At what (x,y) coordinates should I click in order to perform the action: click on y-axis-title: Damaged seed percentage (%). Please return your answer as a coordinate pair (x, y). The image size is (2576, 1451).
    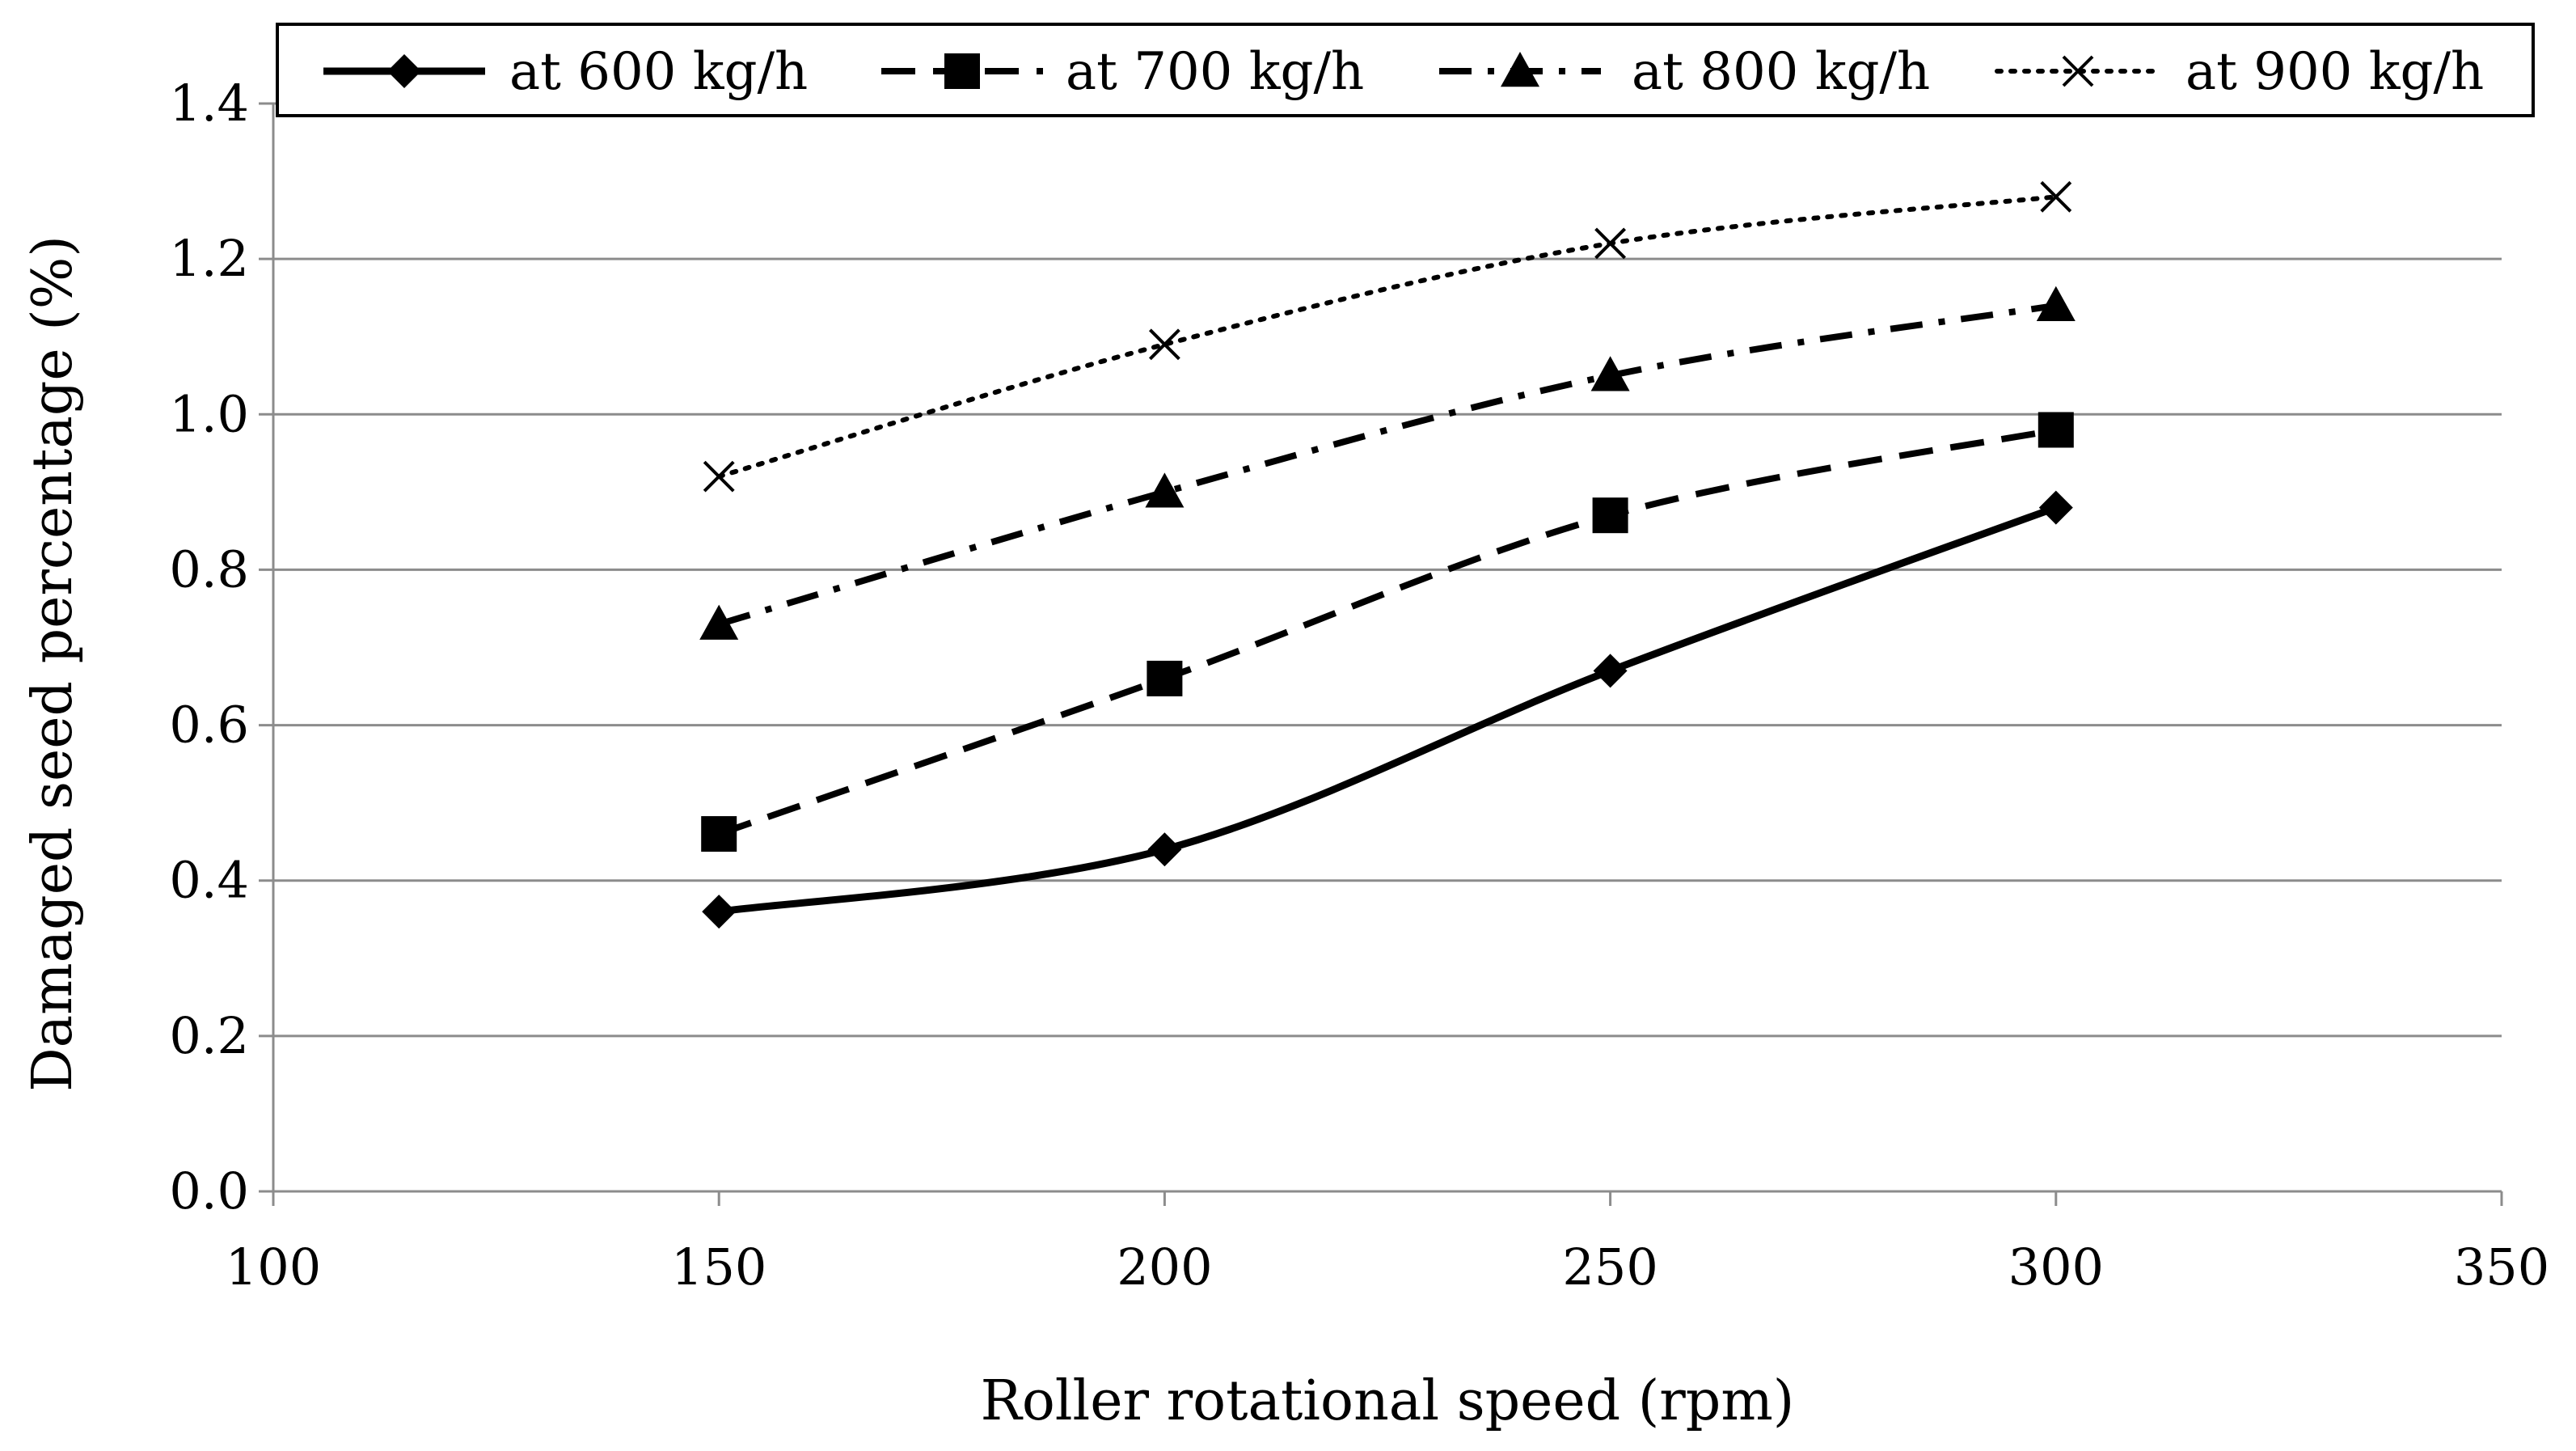
    Looking at the image, I should click on (53, 663).